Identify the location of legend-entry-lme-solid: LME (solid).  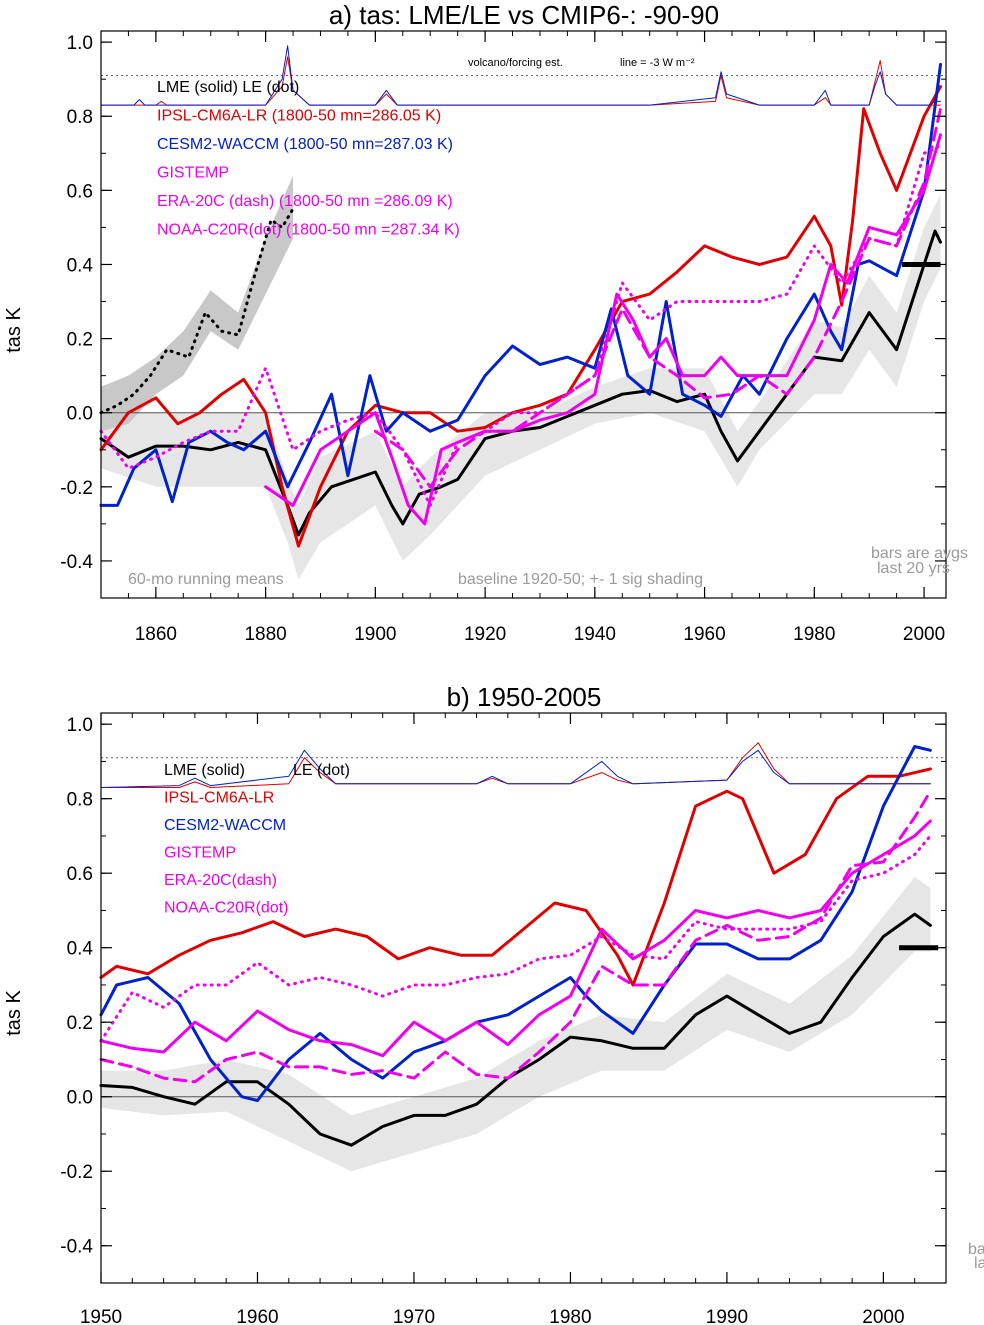
(204, 770).